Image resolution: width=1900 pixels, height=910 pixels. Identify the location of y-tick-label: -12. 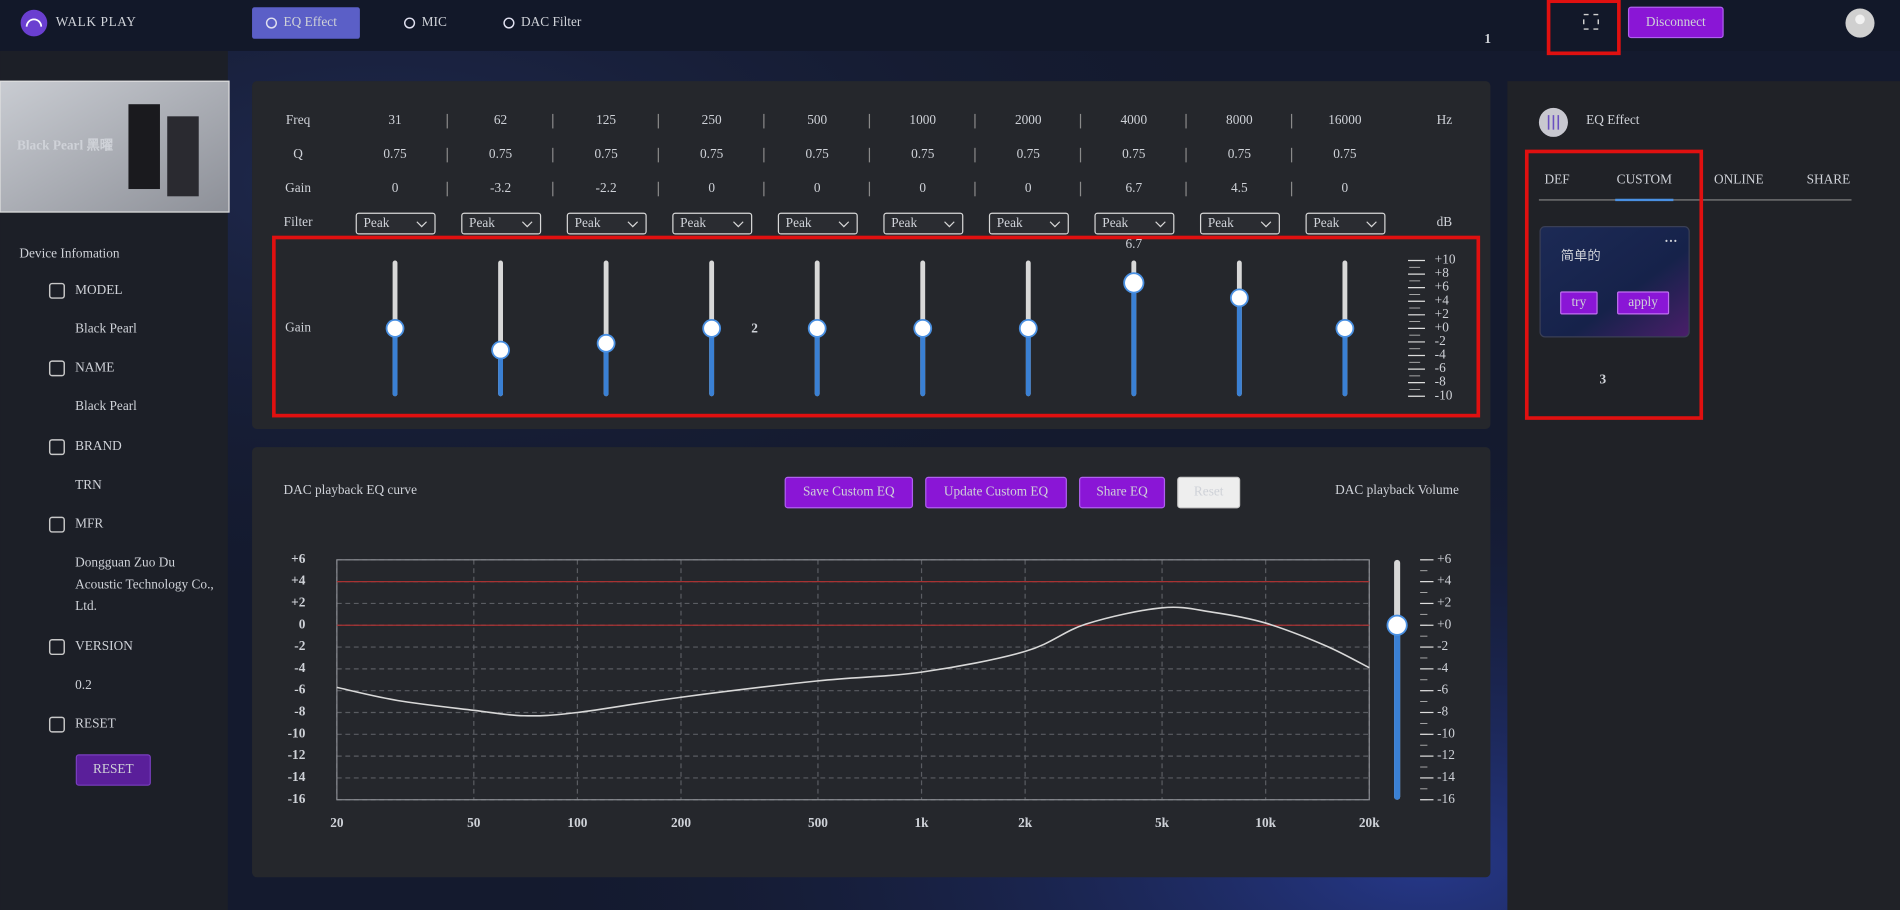
(297, 754).